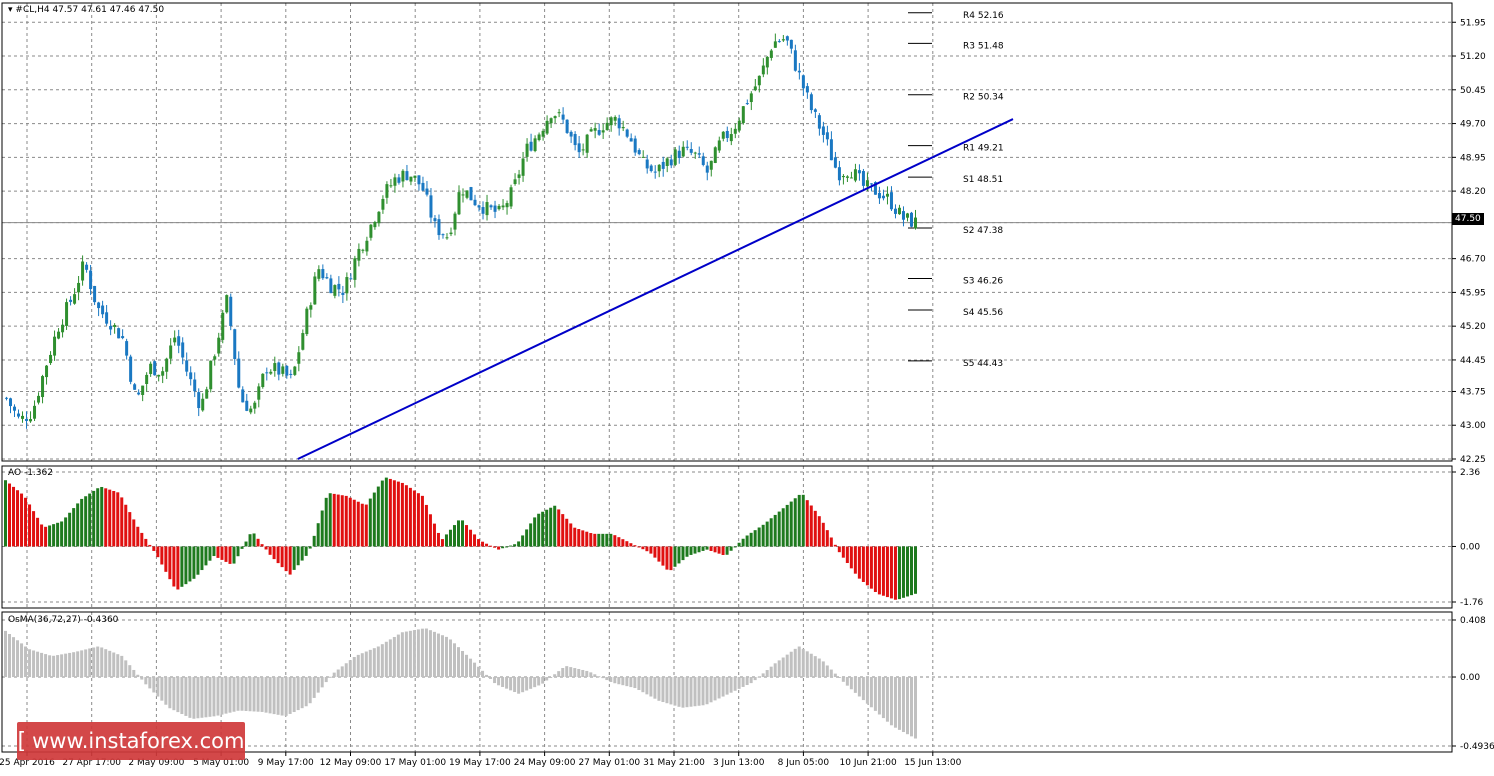 The height and width of the screenshot is (776, 1494). Describe the element at coordinates (27, 763) in the screenshot. I see `x-tick-label: 25 Apr 2016` at that location.